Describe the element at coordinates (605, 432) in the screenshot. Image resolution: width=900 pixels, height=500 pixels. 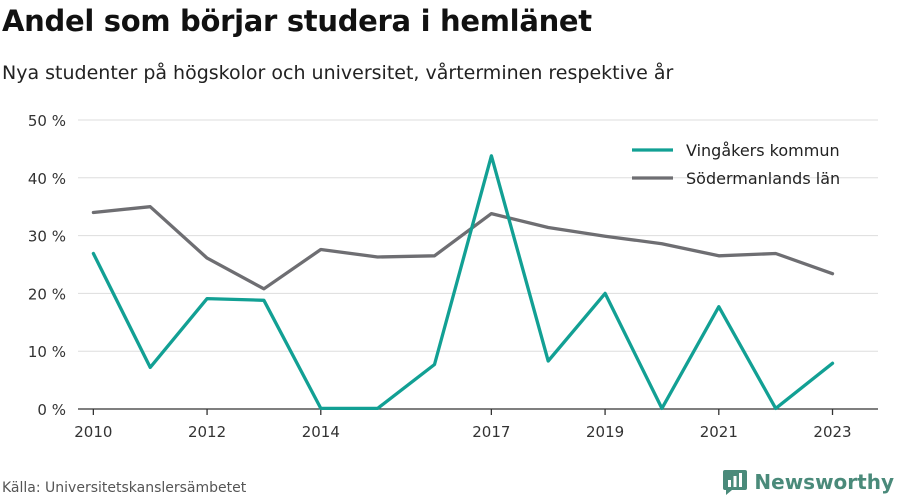
I see `x-tick-label: 2019` at that location.